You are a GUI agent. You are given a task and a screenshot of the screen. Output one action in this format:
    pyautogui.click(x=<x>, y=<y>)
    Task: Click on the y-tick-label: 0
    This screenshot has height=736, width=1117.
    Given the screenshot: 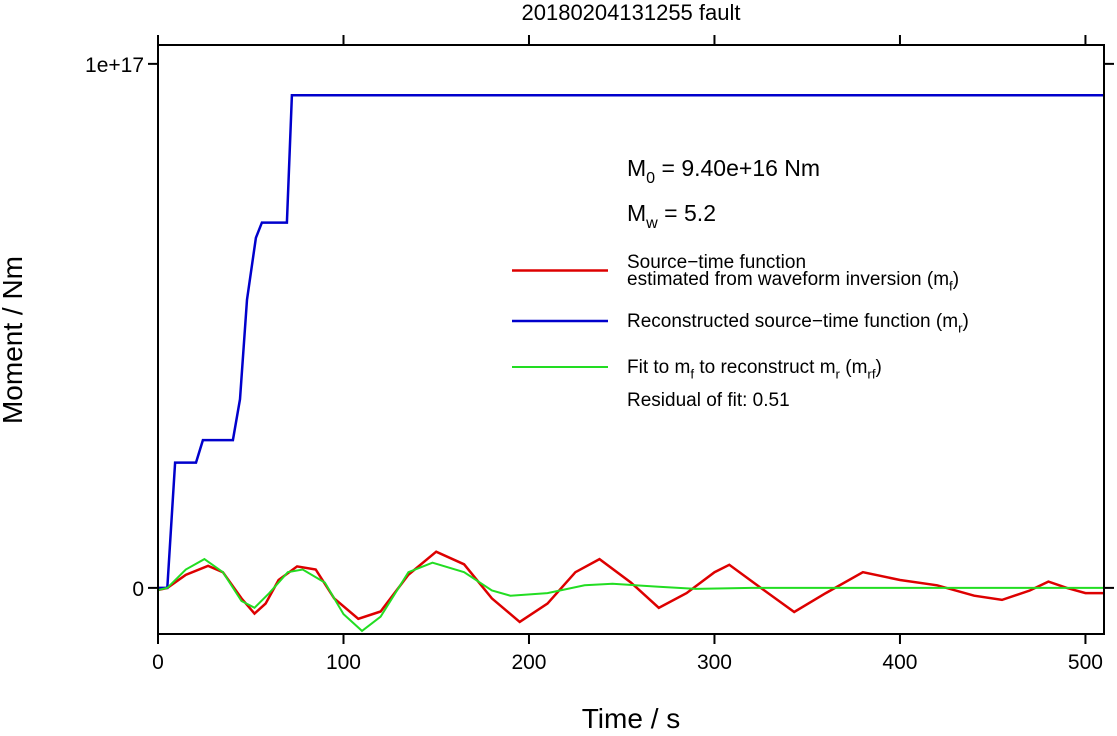 What is the action you would take?
    pyautogui.click(x=138, y=589)
    